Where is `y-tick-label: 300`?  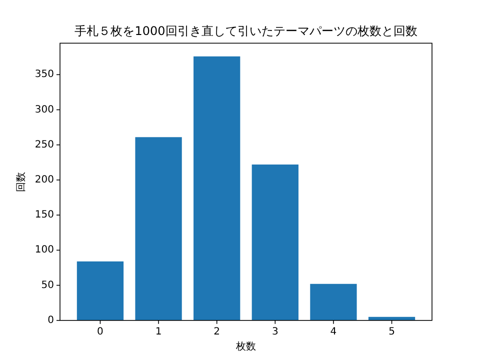
y-tick-label: 300 is located at coordinates (44, 110).